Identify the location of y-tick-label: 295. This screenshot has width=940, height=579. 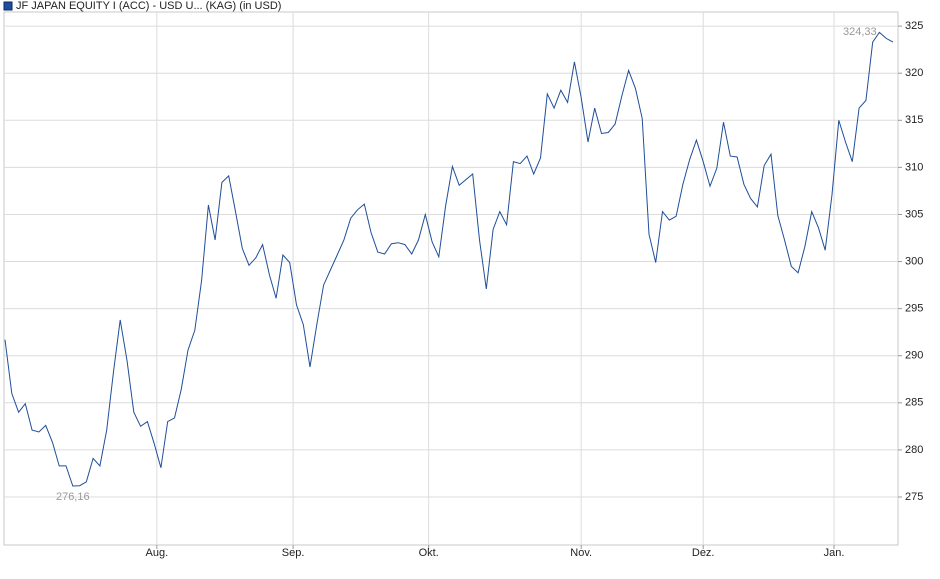
(914, 309).